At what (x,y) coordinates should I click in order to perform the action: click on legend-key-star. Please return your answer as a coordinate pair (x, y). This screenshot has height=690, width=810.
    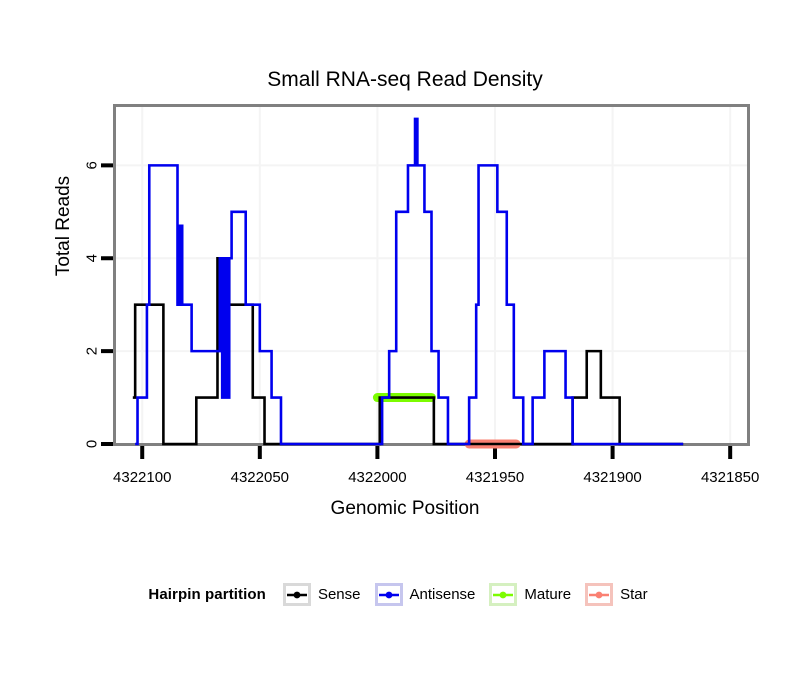
    Looking at the image, I should click on (599, 594).